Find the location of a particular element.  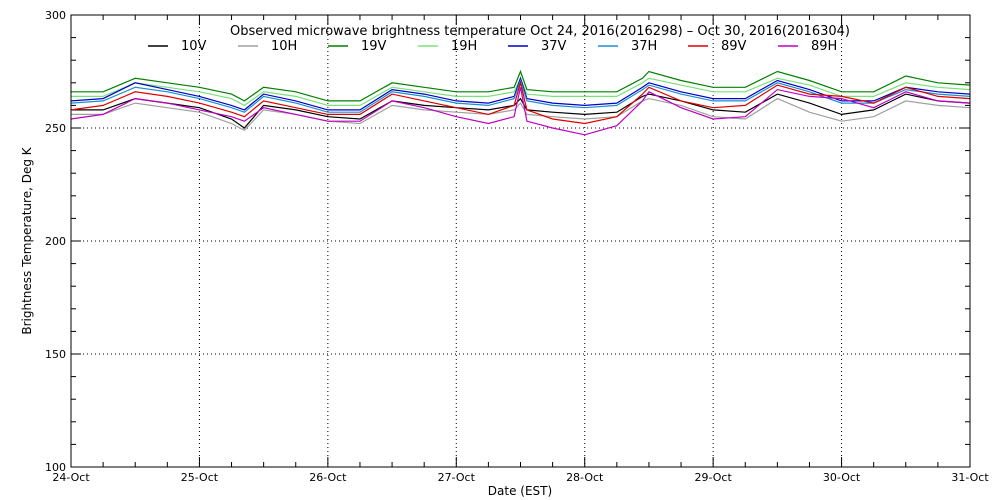

x-tick-label: 30-Oct is located at coordinates (842, 477).